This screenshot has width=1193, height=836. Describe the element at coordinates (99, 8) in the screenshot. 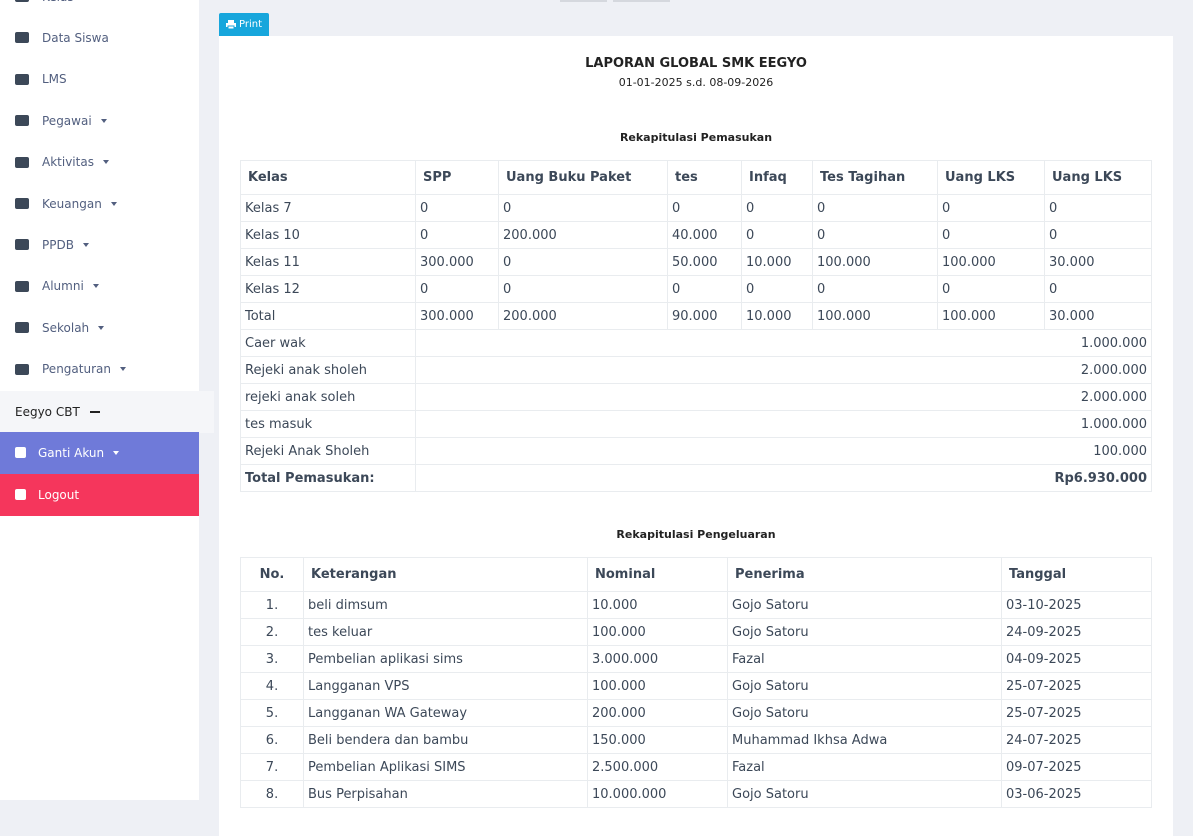

I see `nav-item: Kelas` at that location.